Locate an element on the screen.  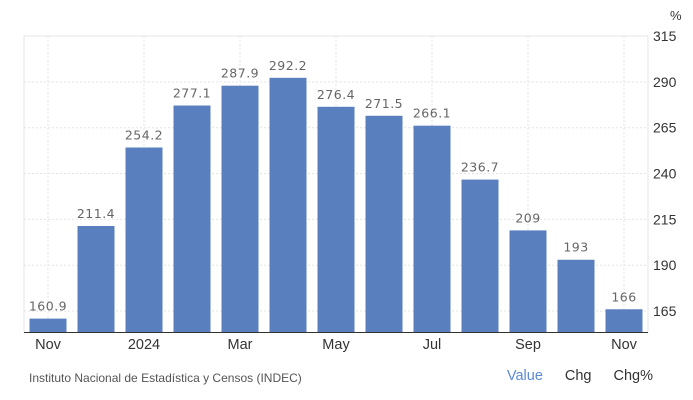
mode-value-button: Value is located at coordinates (524, 376).